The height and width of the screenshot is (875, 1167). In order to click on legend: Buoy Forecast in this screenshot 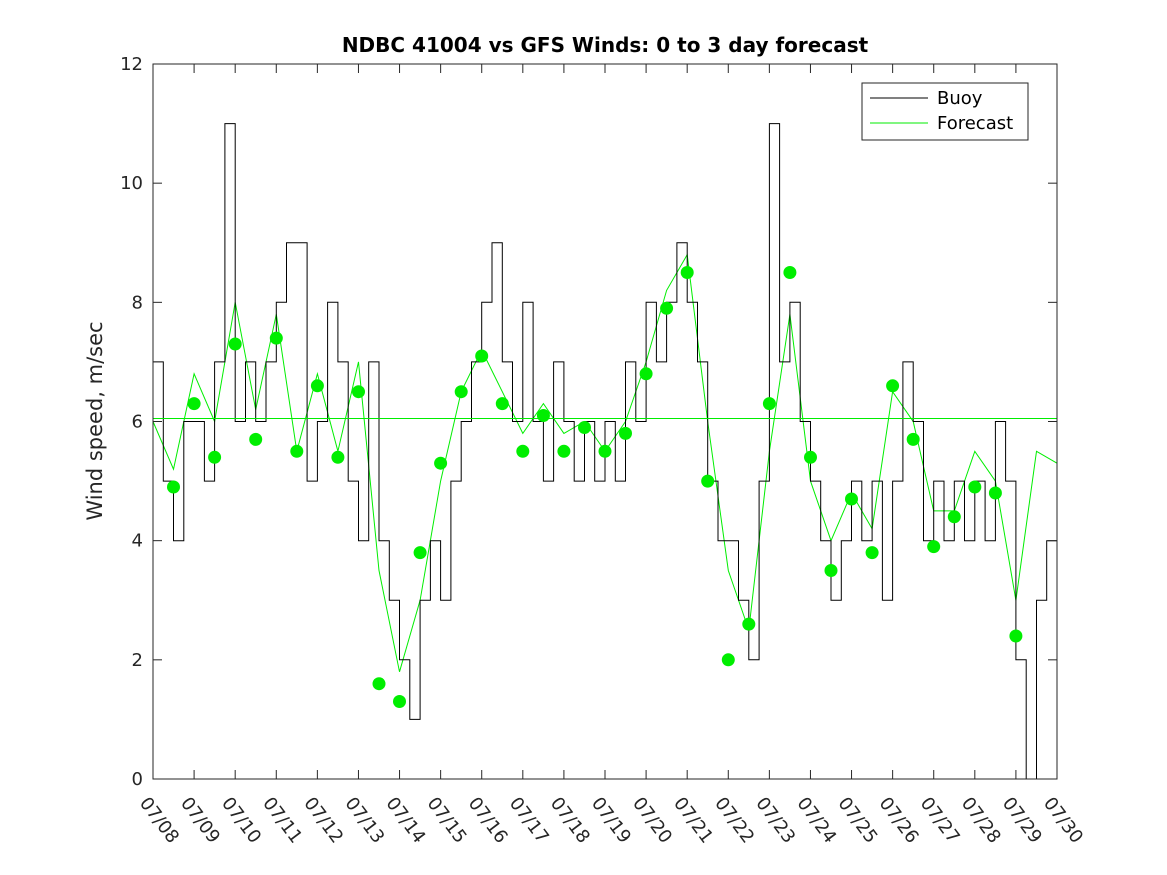, I will do `click(945, 111)`.